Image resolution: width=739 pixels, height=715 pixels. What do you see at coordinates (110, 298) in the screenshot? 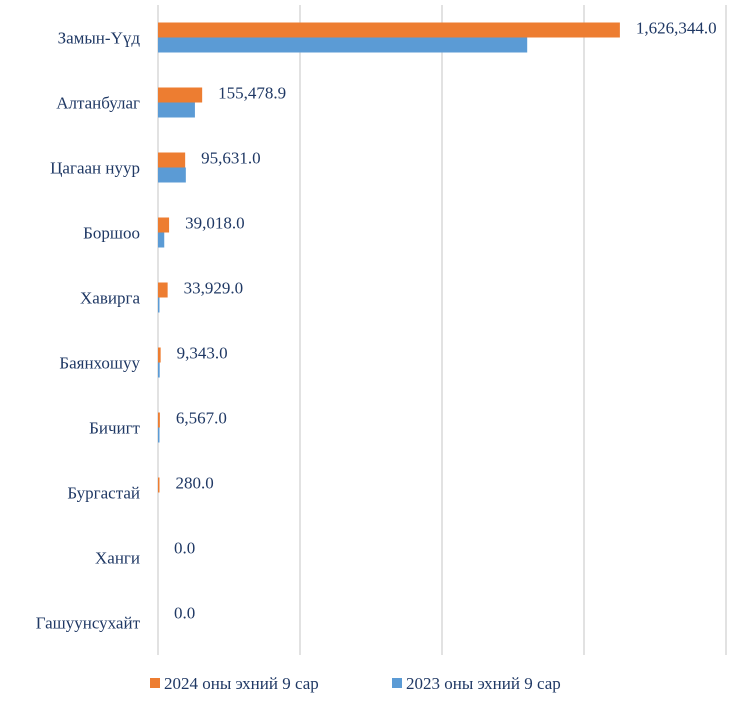
I see `category-label: Хавирга` at bounding box center [110, 298].